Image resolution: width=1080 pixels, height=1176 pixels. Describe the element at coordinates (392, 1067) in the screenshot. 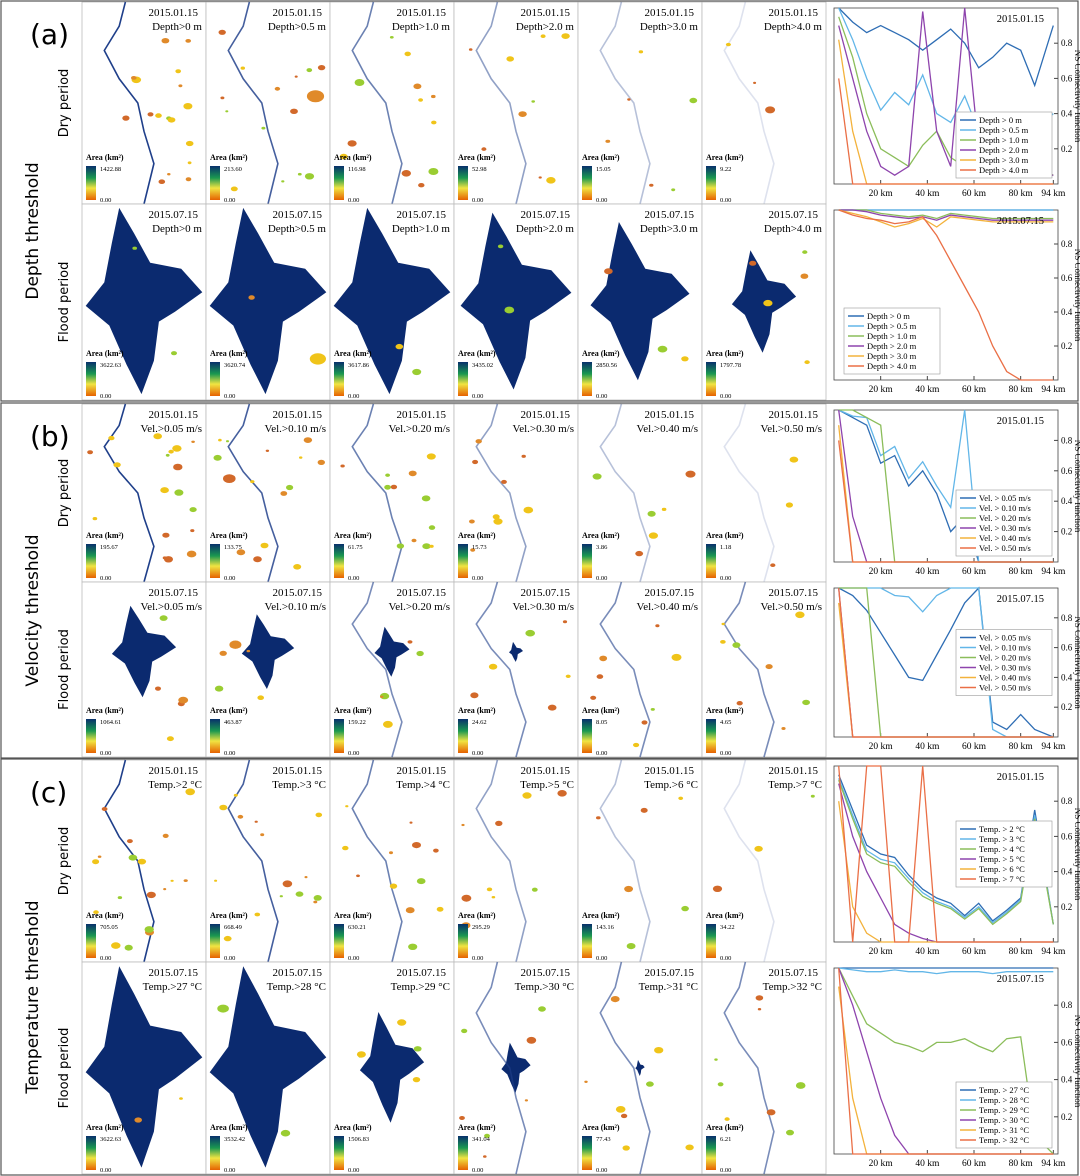

I see `flood-extent` at that location.